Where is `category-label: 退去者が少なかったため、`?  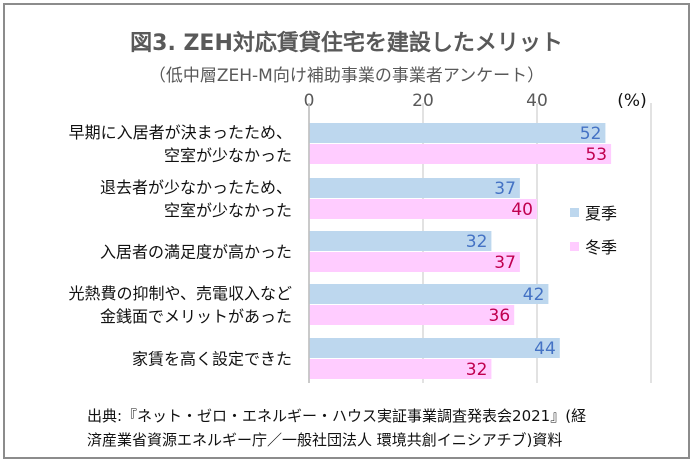
category-label: 退去者が少なかったため、 is located at coordinates (196, 187).